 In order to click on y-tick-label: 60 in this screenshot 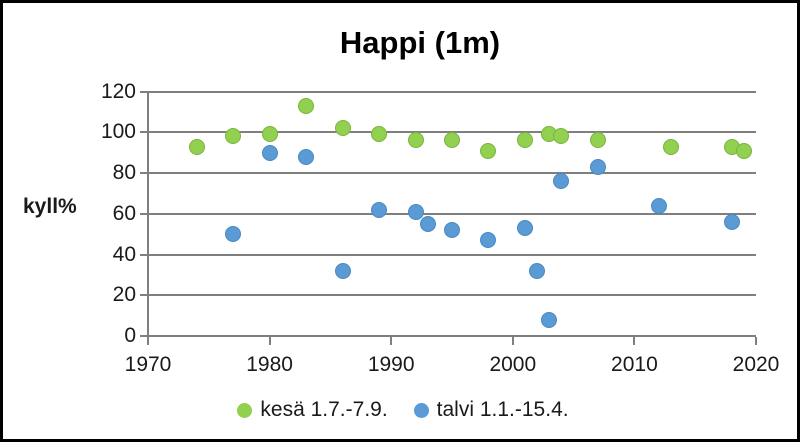, I will do `click(124, 213)`.